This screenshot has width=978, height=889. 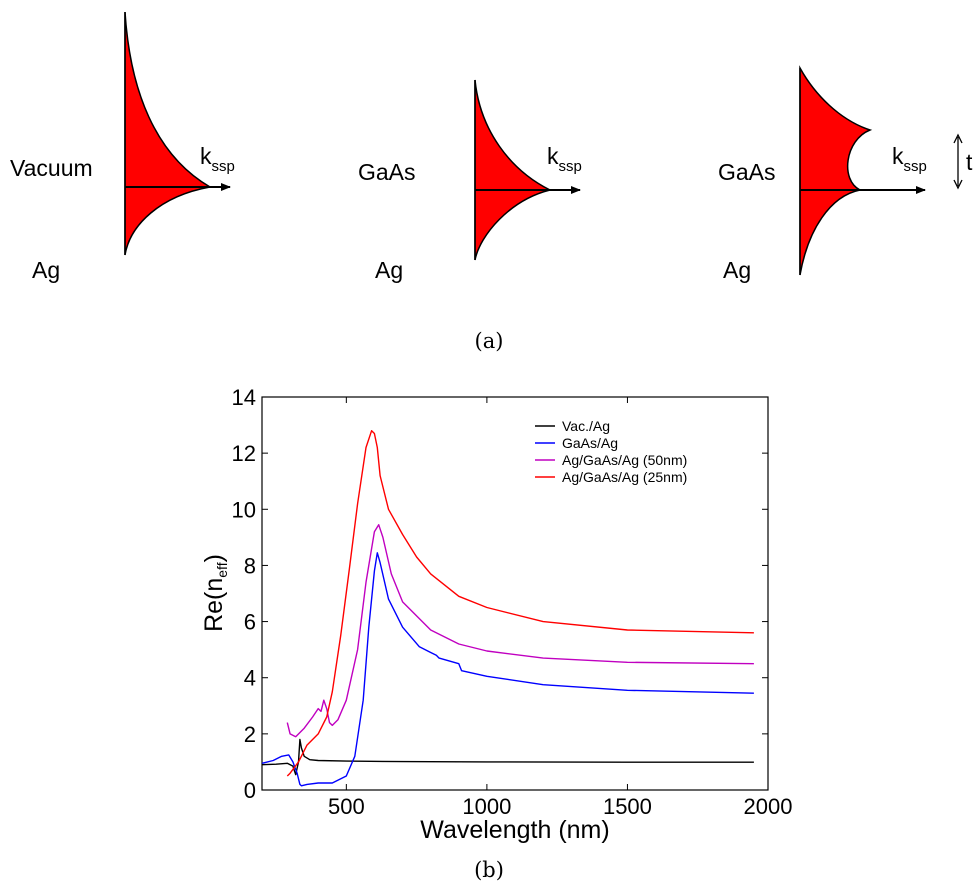 I want to click on legend-entry: Ag/GaAs/Ag (25nm), so click(x=624, y=477).